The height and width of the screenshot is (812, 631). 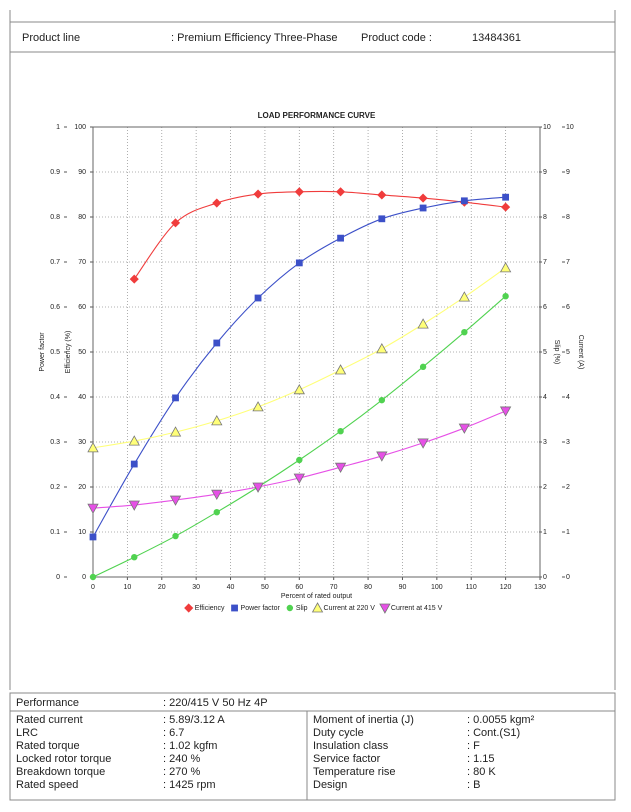 What do you see at coordinates (68, 352) in the screenshot?
I see `y-axis-label: Efficiency (%)` at bounding box center [68, 352].